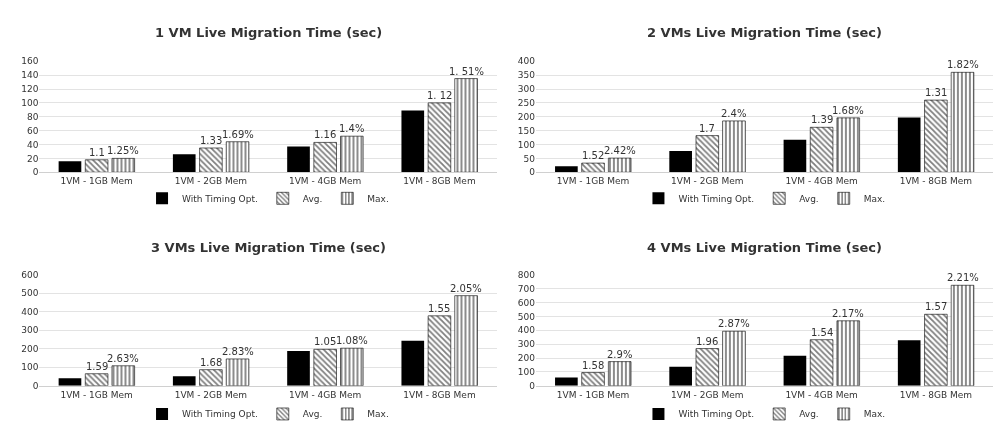  Describe the element at coordinates (97, 366) in the screenshot. I see `annotation: 1.59` at that location.